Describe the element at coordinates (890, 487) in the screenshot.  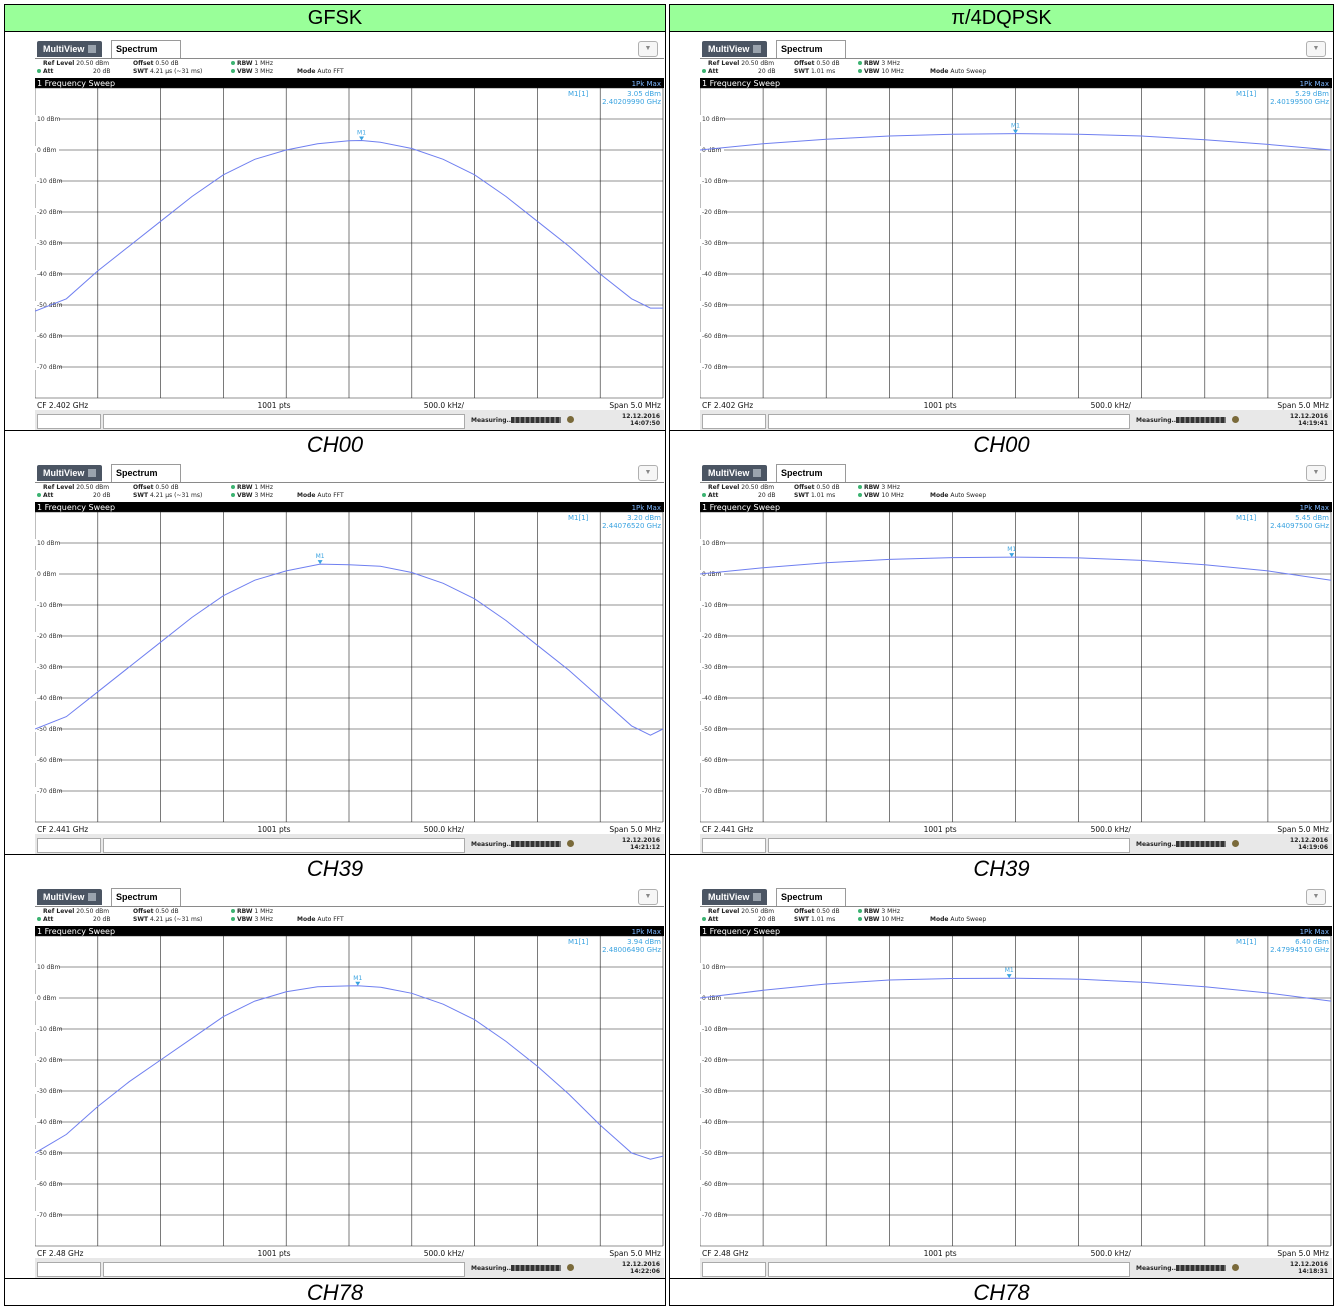
I see `rbw-value: 3 MHz` at that location.